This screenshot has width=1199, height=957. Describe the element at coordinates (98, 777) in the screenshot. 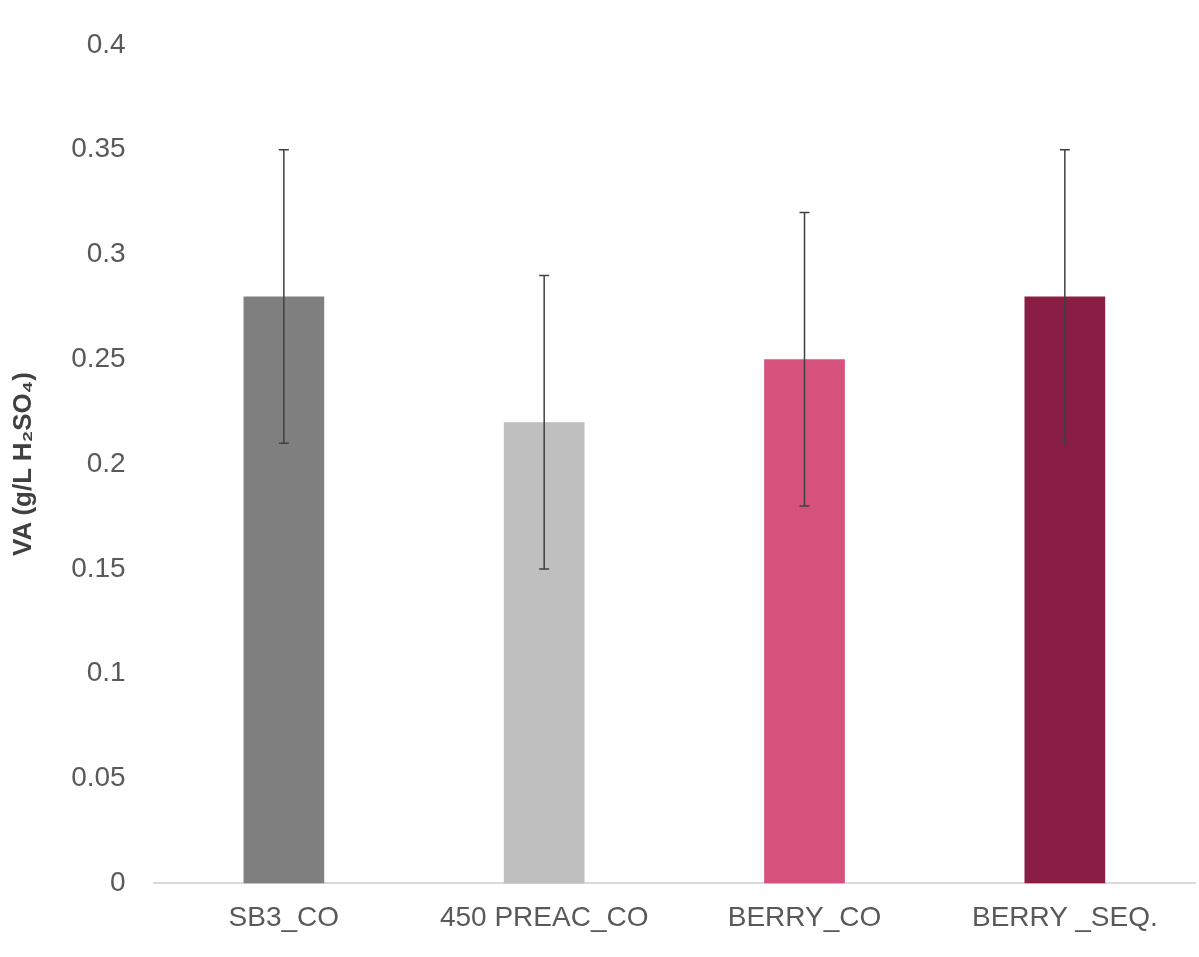

I see `y-tick-label: 0.05` at that location.